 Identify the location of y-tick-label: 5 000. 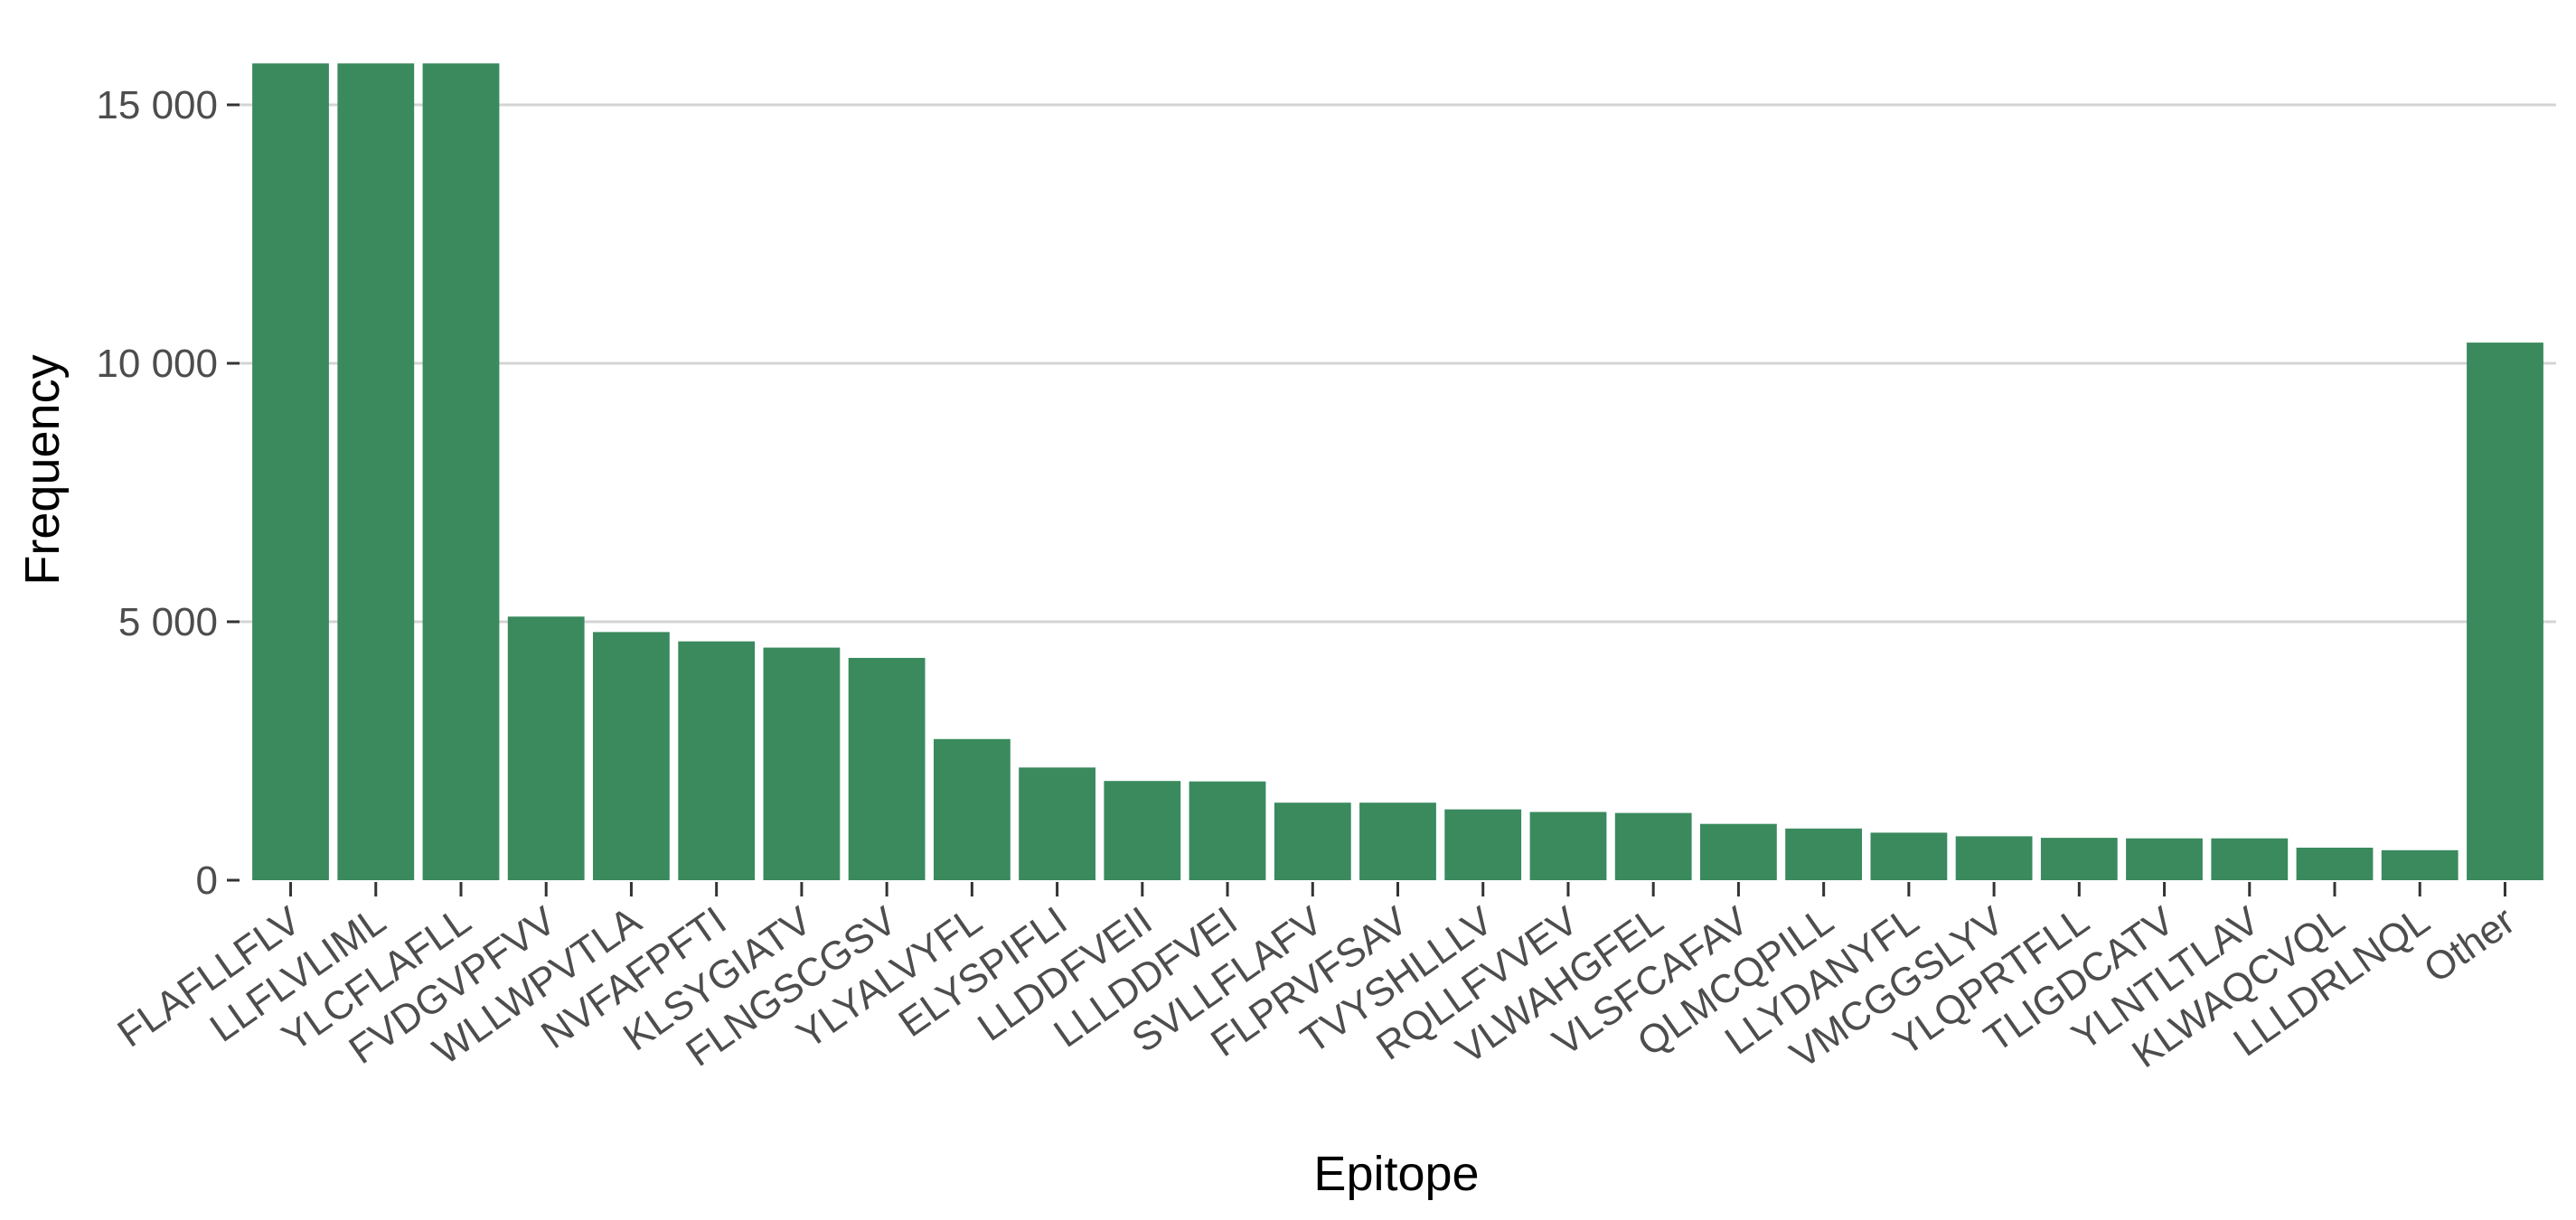
(168, 622).